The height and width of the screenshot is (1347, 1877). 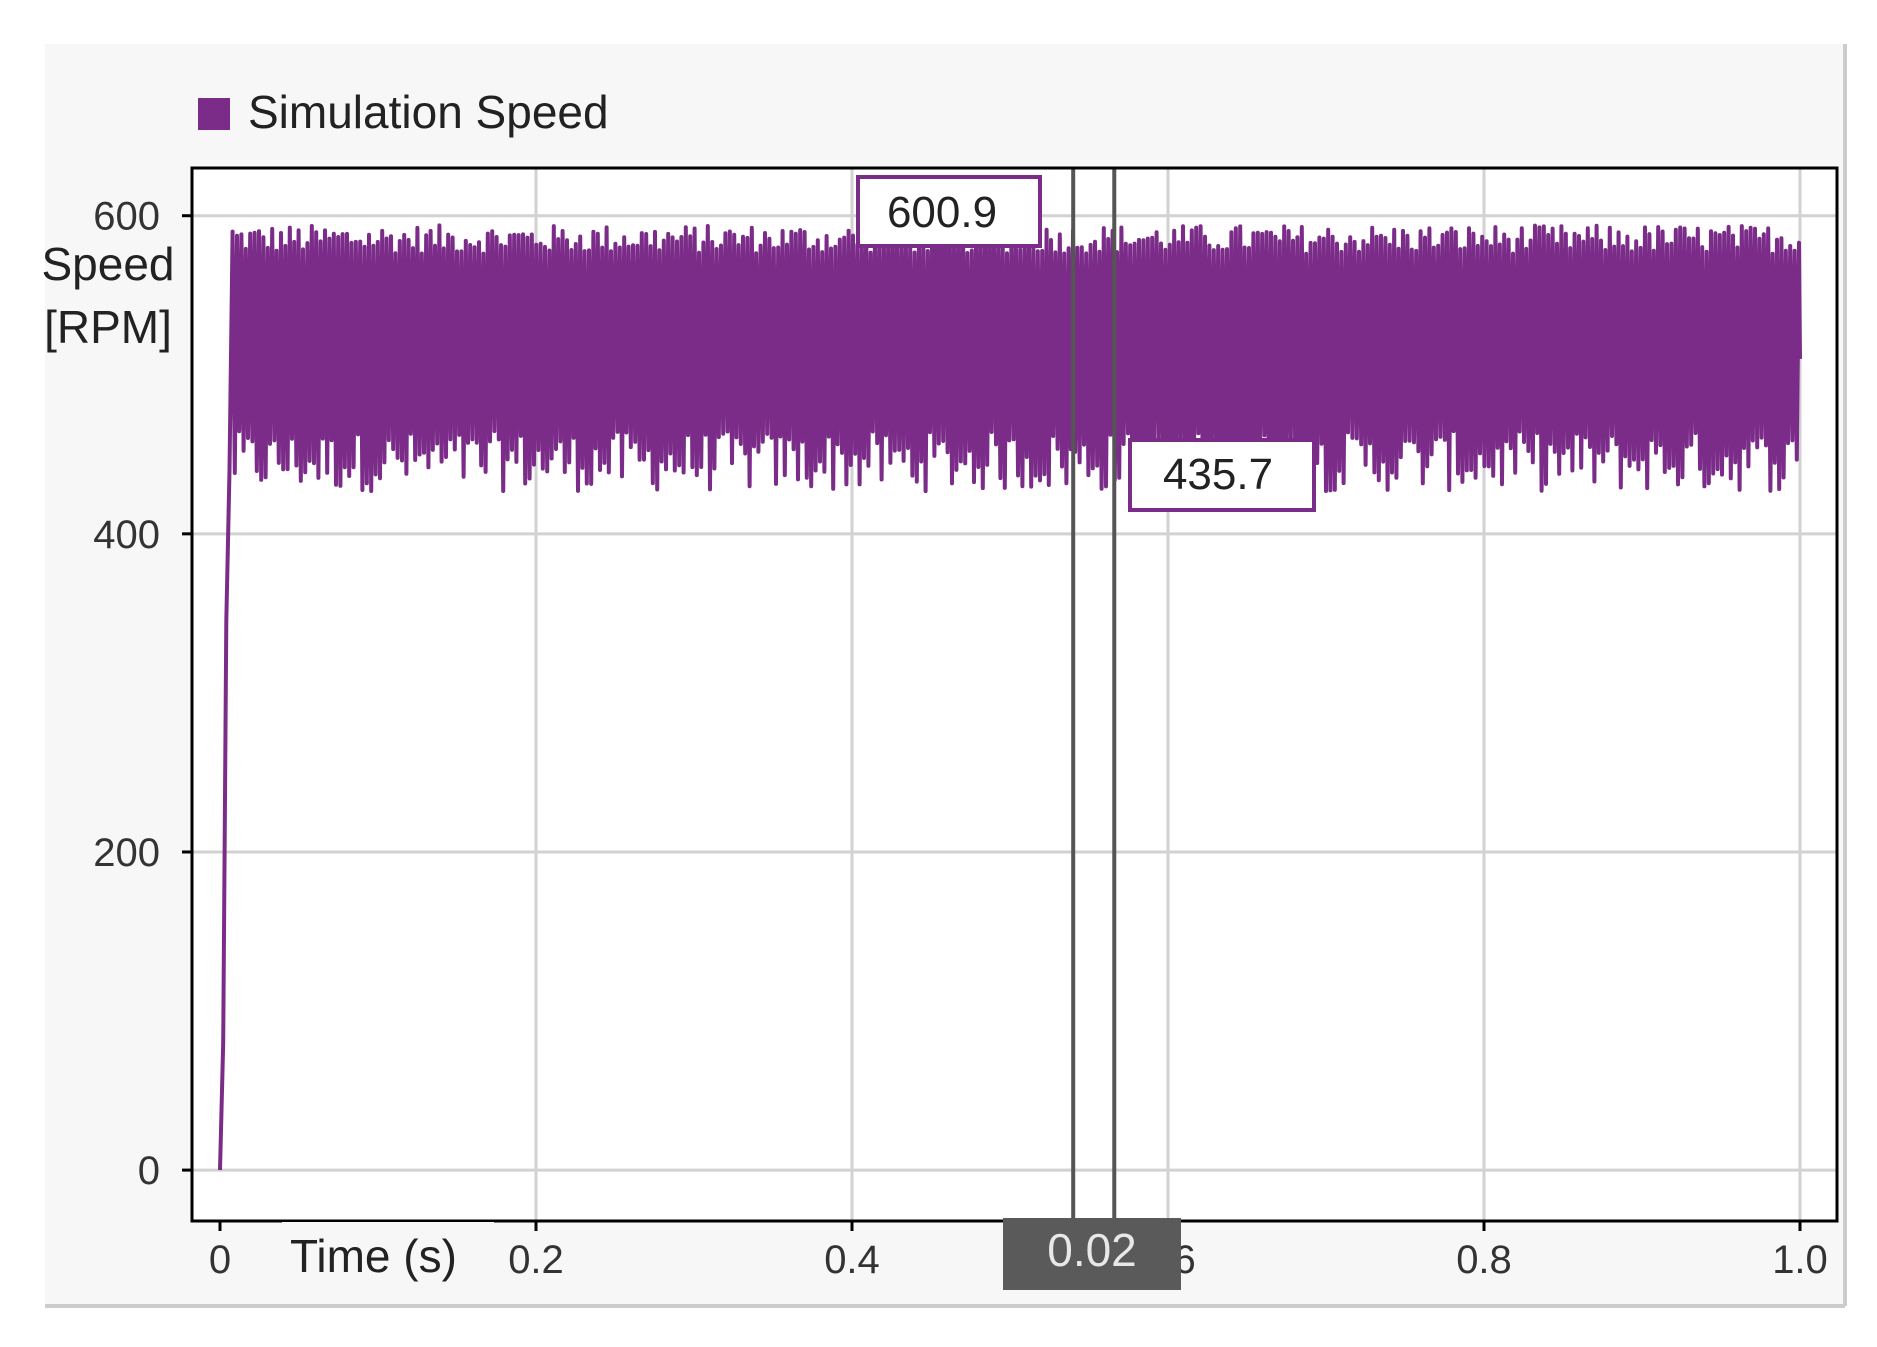 What do you see at coordinates (107, 264) in the screenshot?
I see `y-axis-label-line1: Speed` at bounding box center [107, 264].